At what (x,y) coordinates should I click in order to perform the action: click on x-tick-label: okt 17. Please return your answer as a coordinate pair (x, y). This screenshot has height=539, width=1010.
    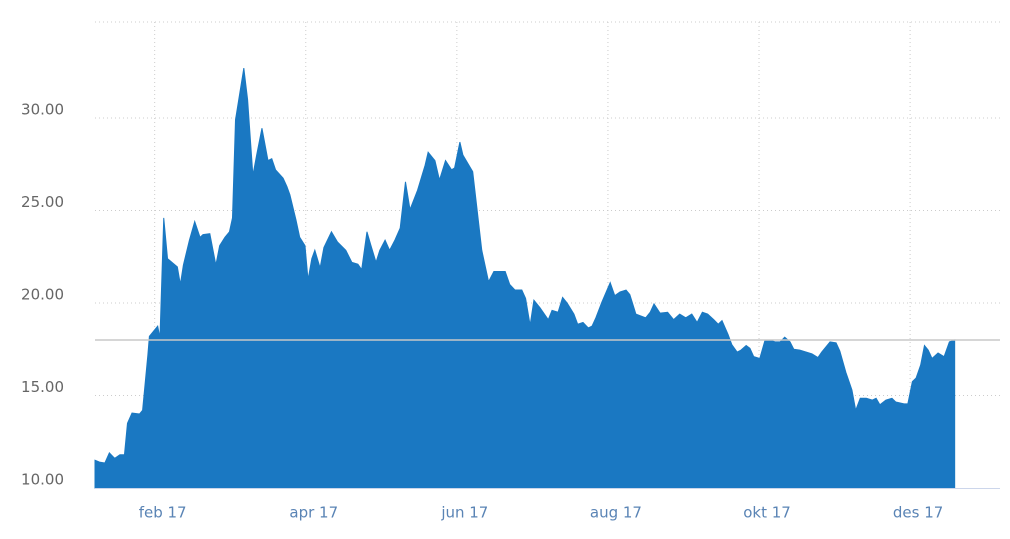
    Looking at the image, I should click on (767, 513).